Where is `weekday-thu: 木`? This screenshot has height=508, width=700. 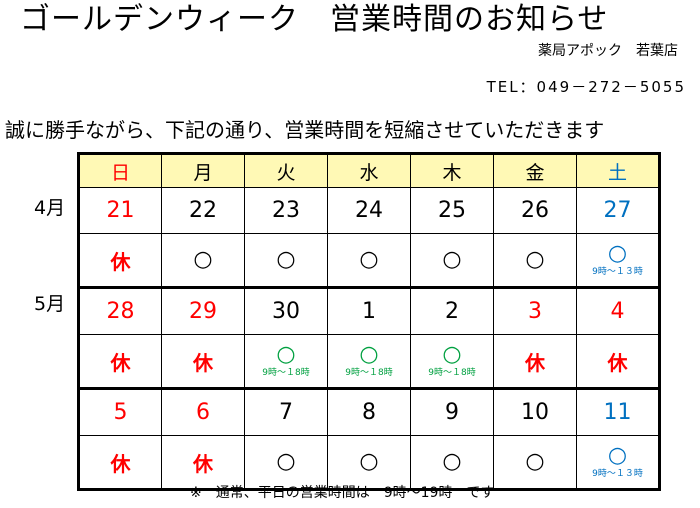 weekday-thu: 木 is located at coordinates (452, 170).